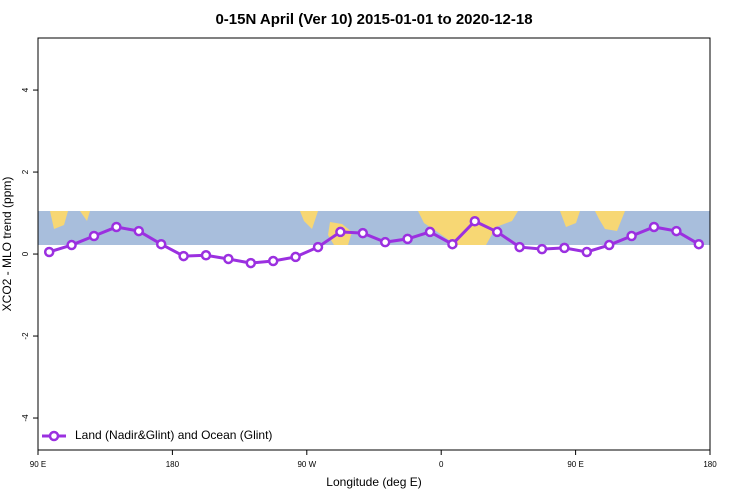 The image size is (750, 500). Describe the element at coordinates (7, 244) in the screenshot. I see `y-axis-label: XCO2 - MLO trend (ppm)` at that location.